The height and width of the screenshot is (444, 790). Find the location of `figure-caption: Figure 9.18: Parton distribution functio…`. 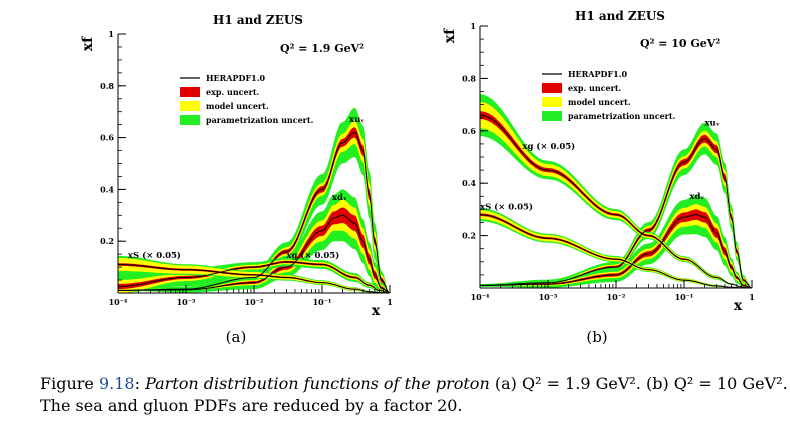

figure-caption: Figure 9.18: Parton distribution functio… is located at coordinates (414, 395).